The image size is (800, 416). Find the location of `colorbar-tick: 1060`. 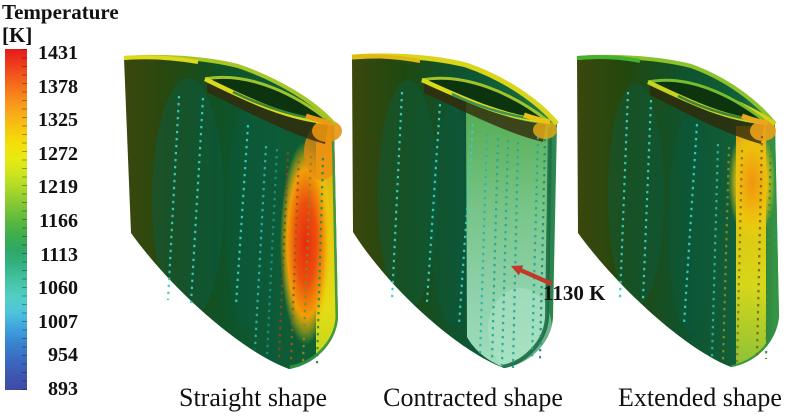

colorbar-tick: 1060 is located at coordinates (58, 288).